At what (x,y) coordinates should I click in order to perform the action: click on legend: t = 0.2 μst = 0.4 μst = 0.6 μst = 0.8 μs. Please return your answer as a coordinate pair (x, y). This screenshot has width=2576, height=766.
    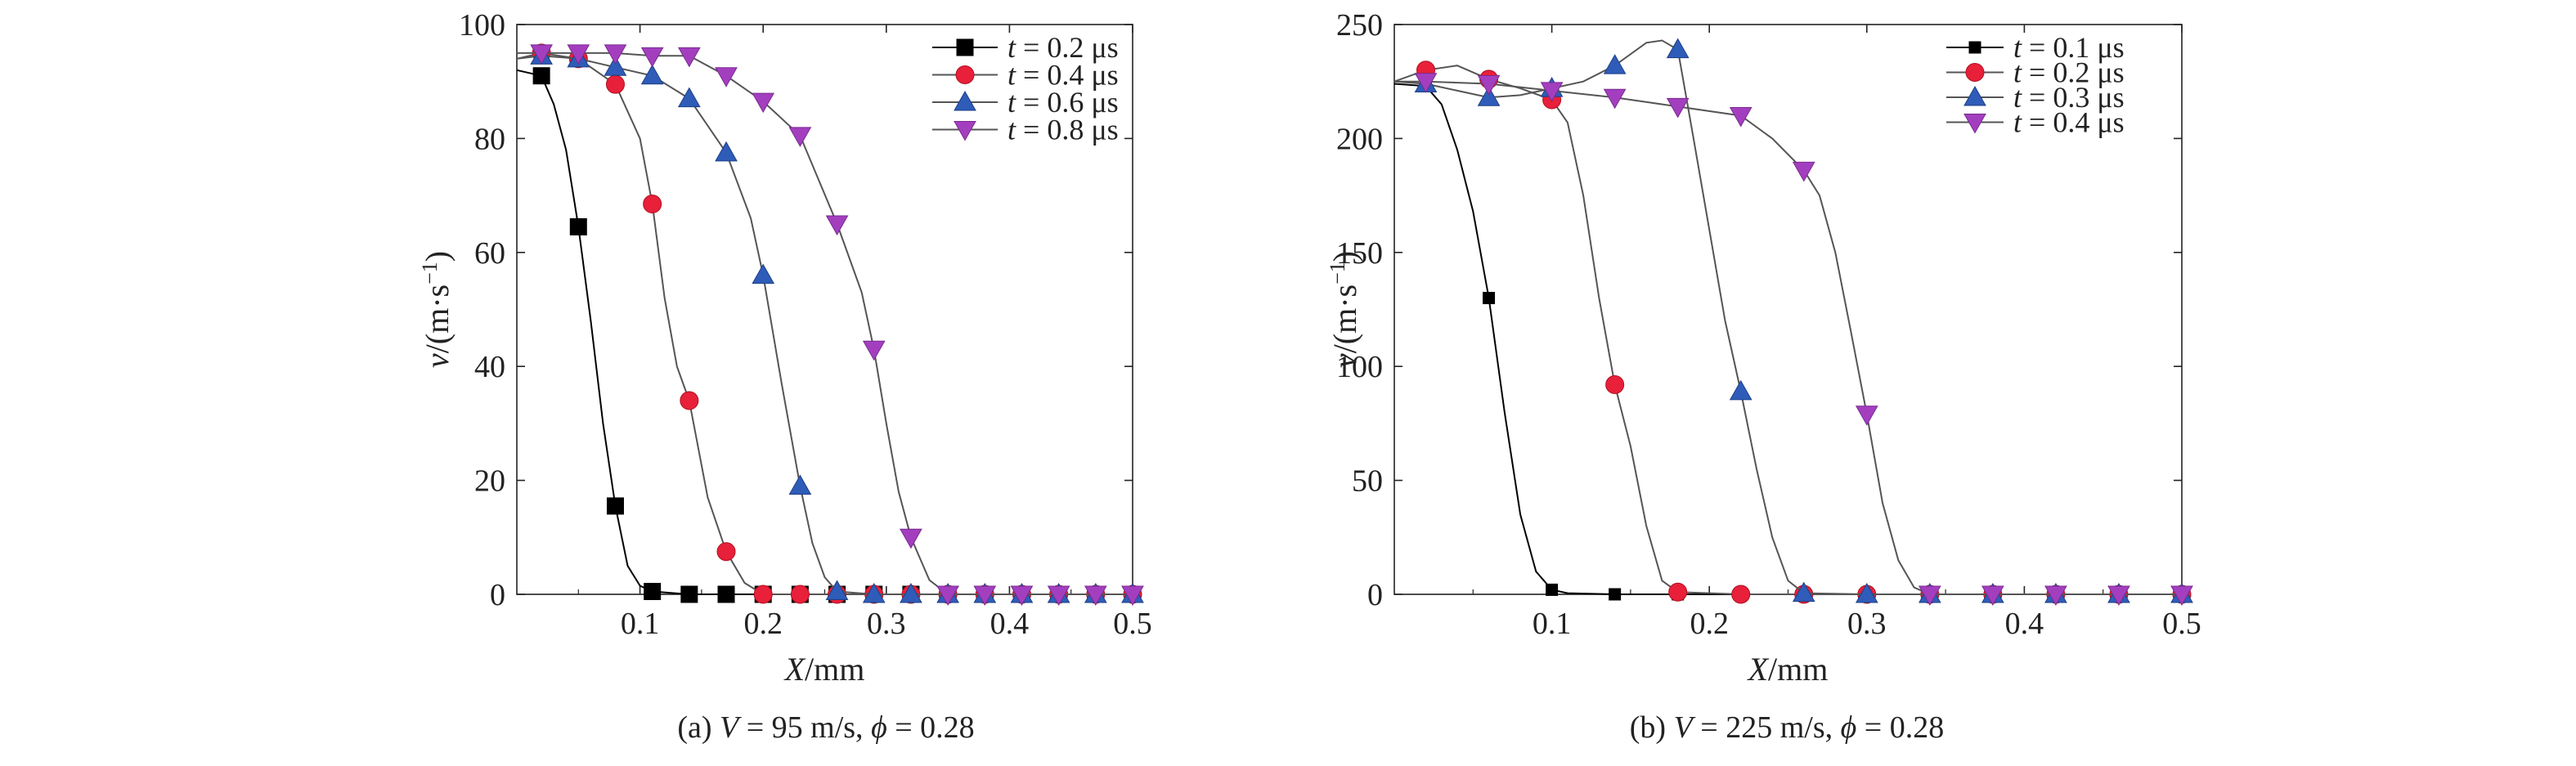
    Looking at the image, I should click on (1025, 88).